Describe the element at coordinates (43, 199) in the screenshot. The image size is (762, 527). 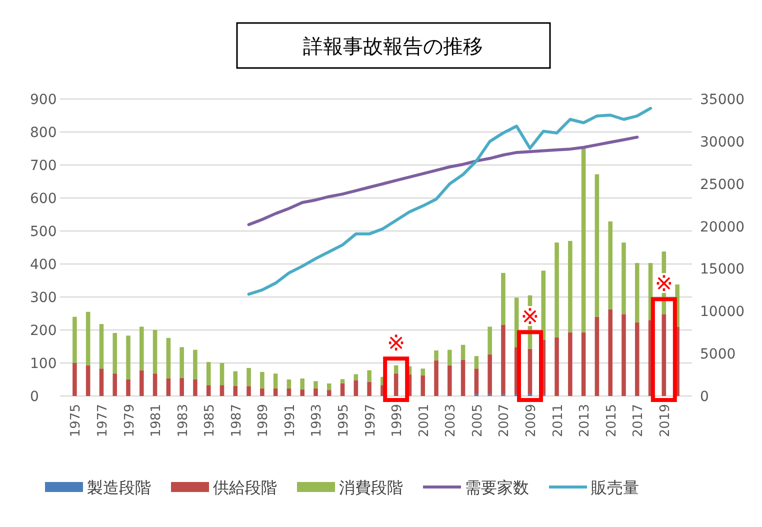
I see `y-tick-label: 600` at that location.